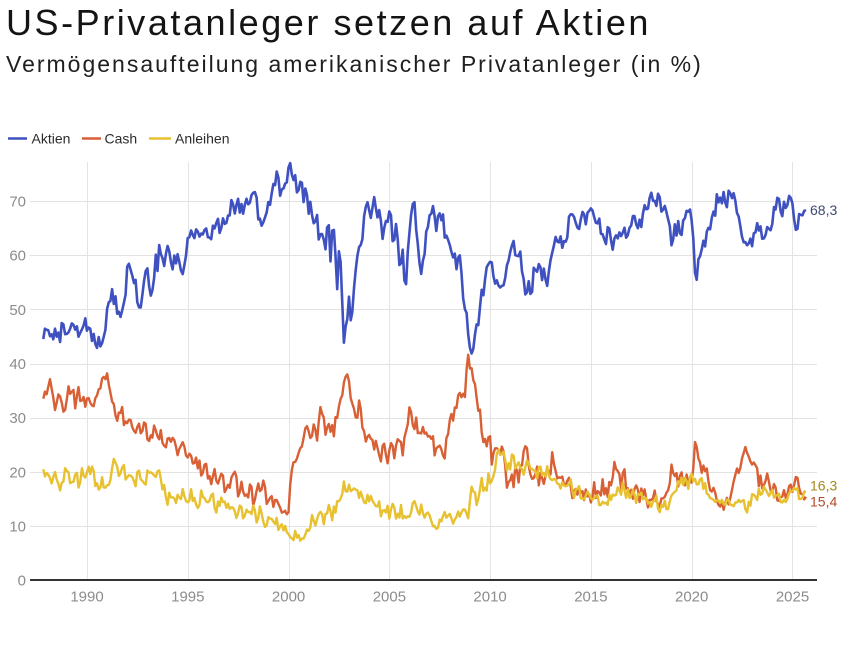 The height and width of the screenshot is (647, 863). I want to click on svg-text: 2005, so click(389, 597).